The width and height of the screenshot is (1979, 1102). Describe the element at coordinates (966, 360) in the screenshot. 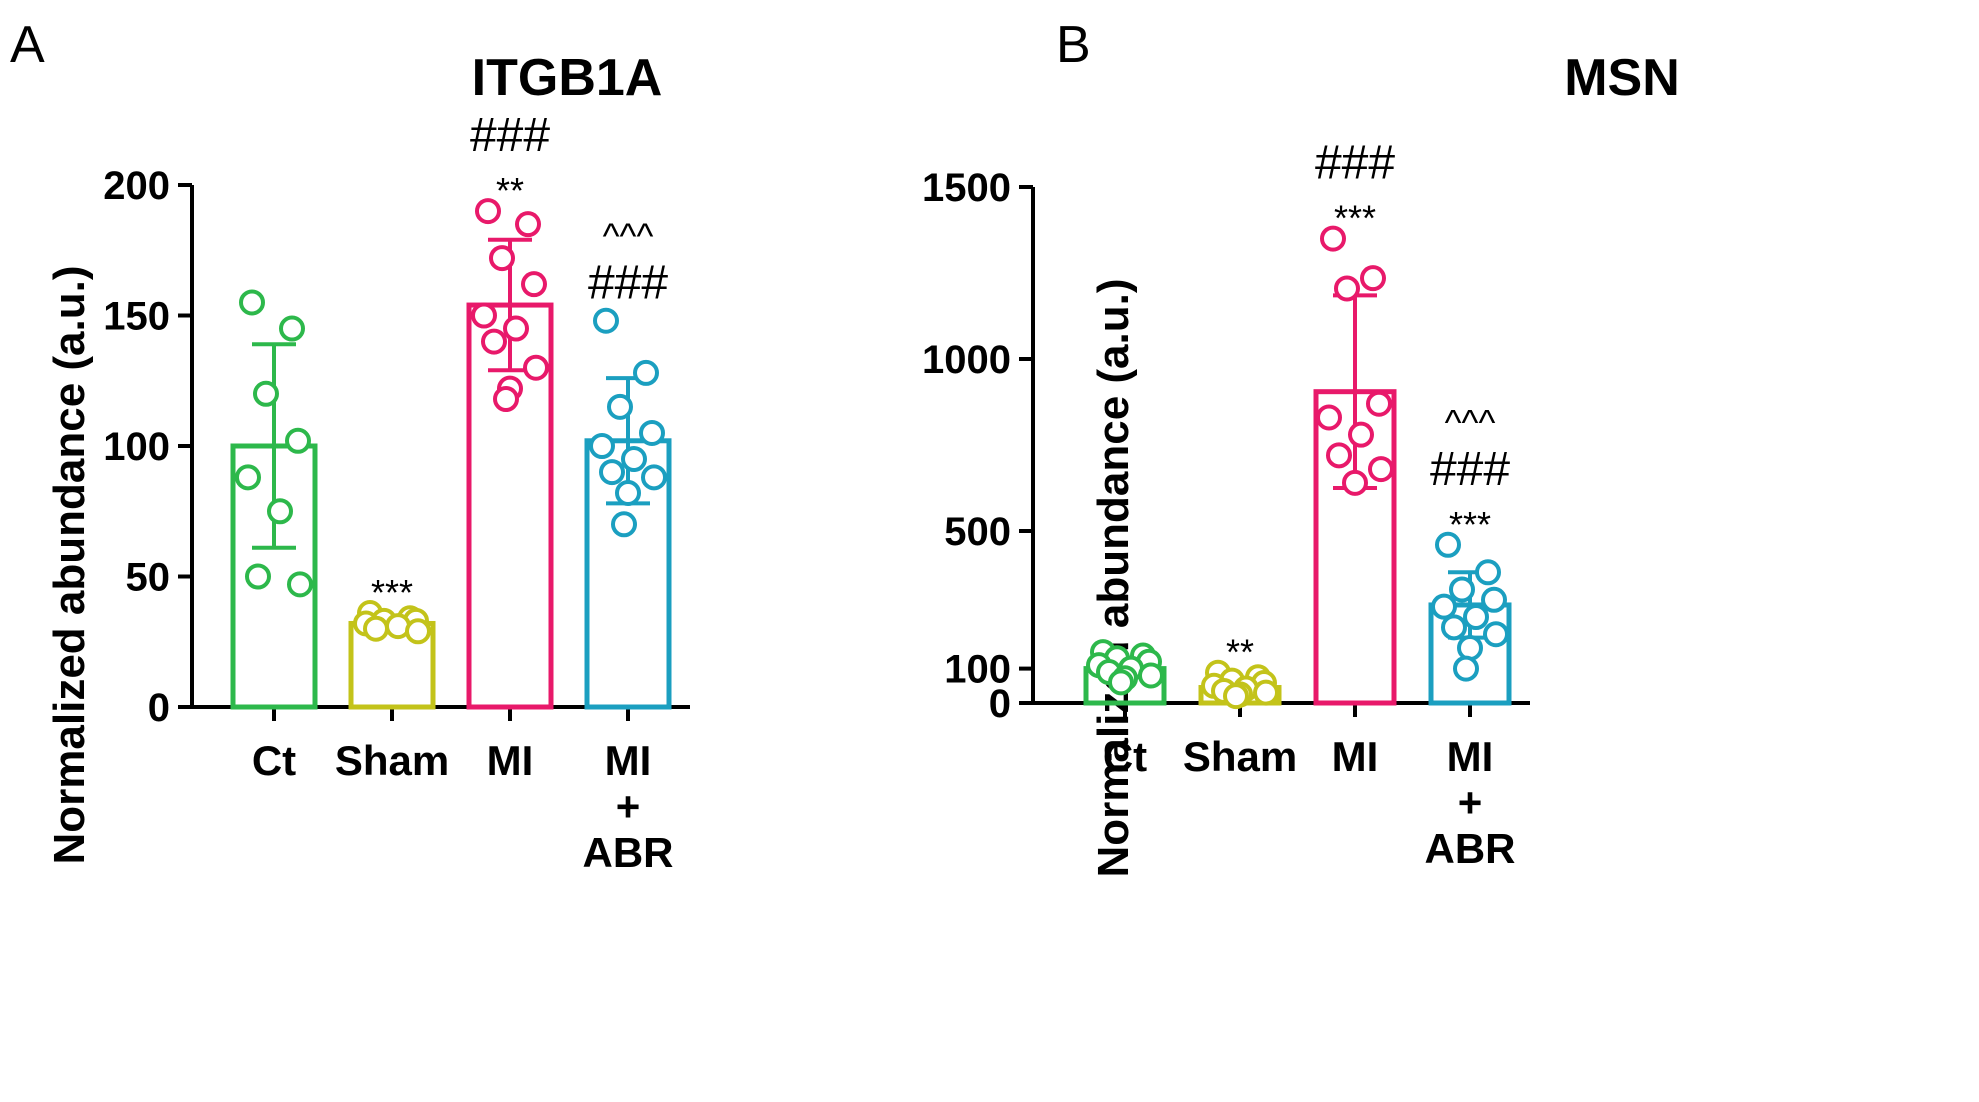

I see `y-tick-label: 1000` at that location.